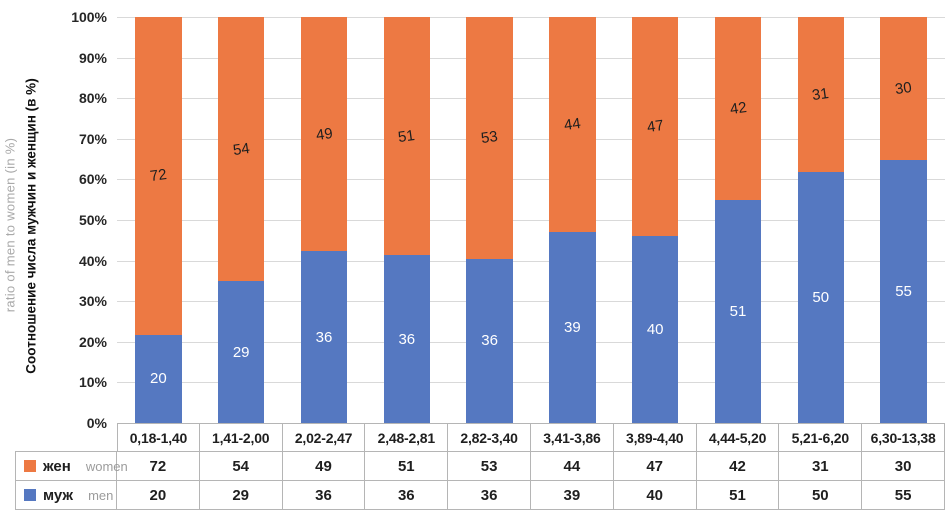  Describe the element at coordinates (92, 382) in the screenshot. I see `y-tick-label: 10%` at that location.